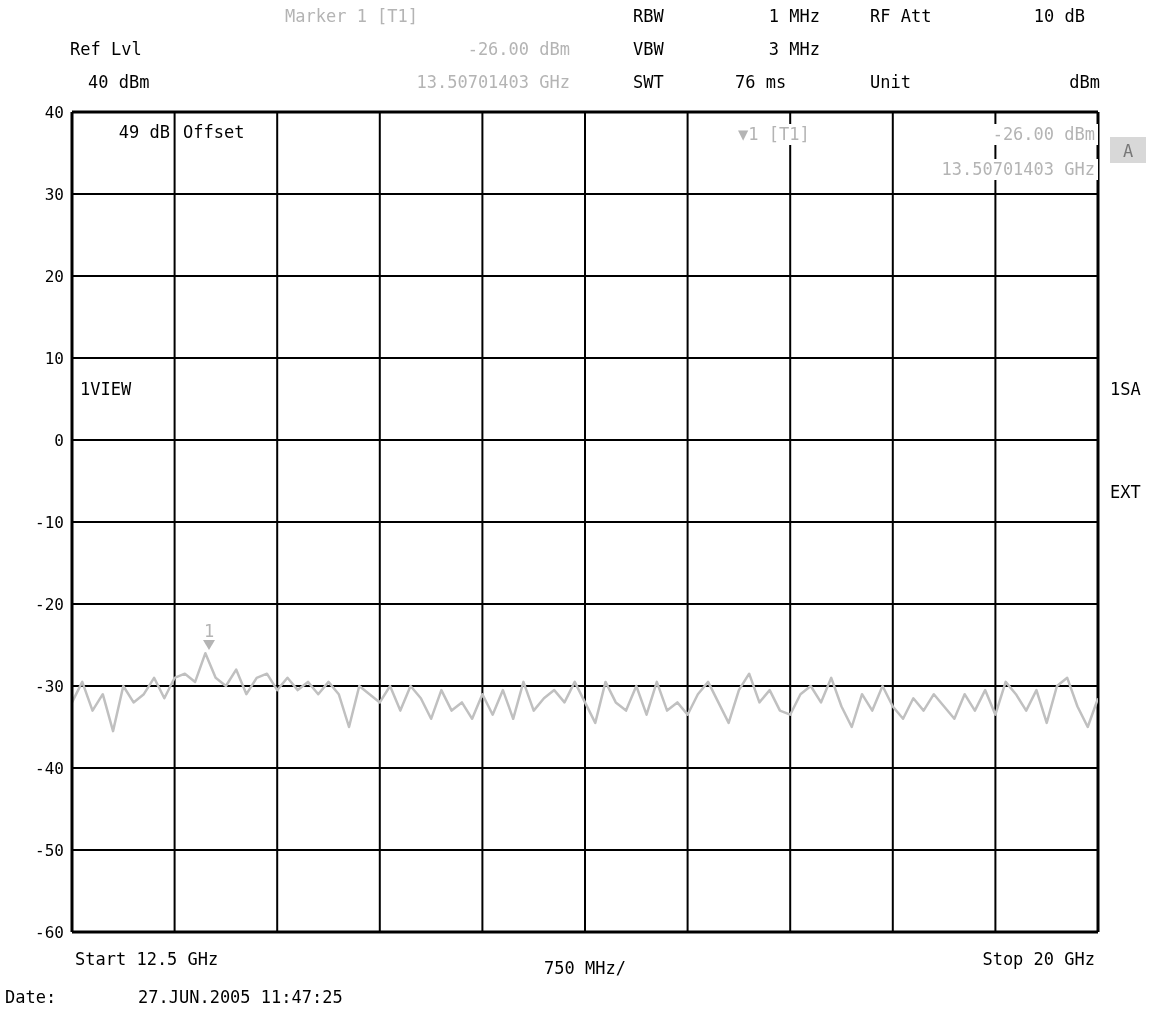 This screenshot has width=1159, height=1018. I want to click on y-tick-label: -30, so click(49, 686).